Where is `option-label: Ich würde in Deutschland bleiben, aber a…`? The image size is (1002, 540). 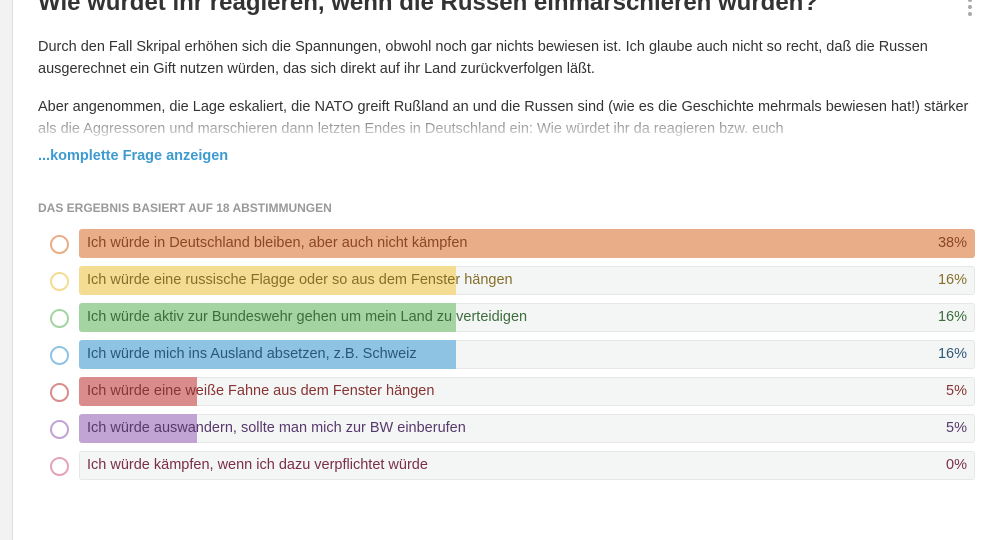 option-label: Ich würde in Deutschland bleiben, aber a… is located at coordinates (277, 243).